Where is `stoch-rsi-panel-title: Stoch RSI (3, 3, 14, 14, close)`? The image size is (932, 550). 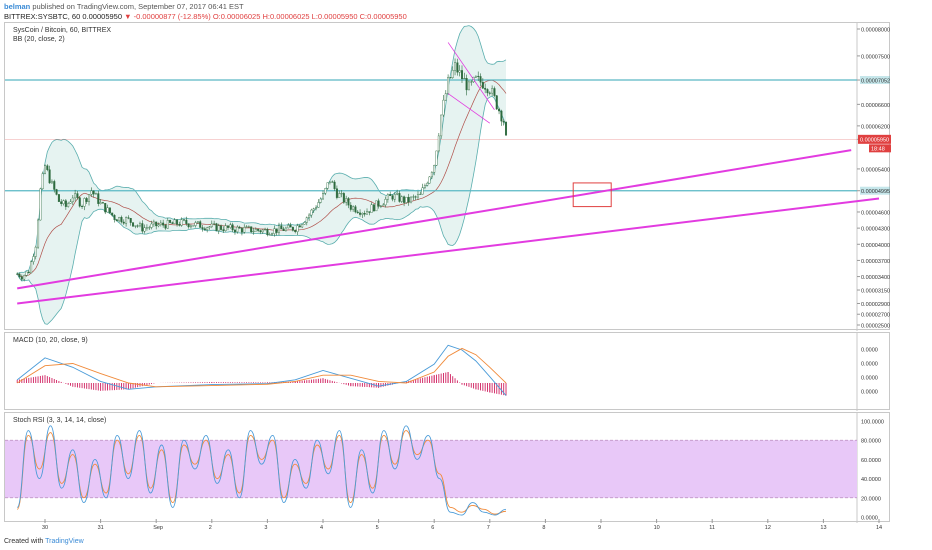 stoch-rsi-panel-title: Stoch RSI (3, 3, 14, 14, close) is located at coordinates (60, 420).